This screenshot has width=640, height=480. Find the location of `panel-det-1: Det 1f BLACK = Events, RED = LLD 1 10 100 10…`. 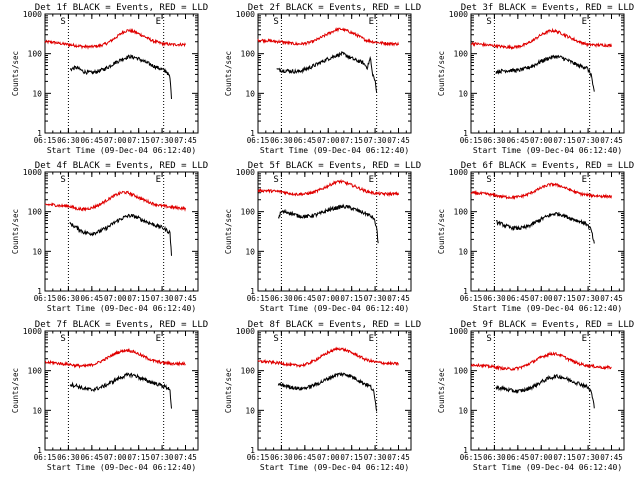

panel-det-1: Det 1f BLACK = Events, RED = LLD 1 10 100 10… is located at coordinates (109, 79).